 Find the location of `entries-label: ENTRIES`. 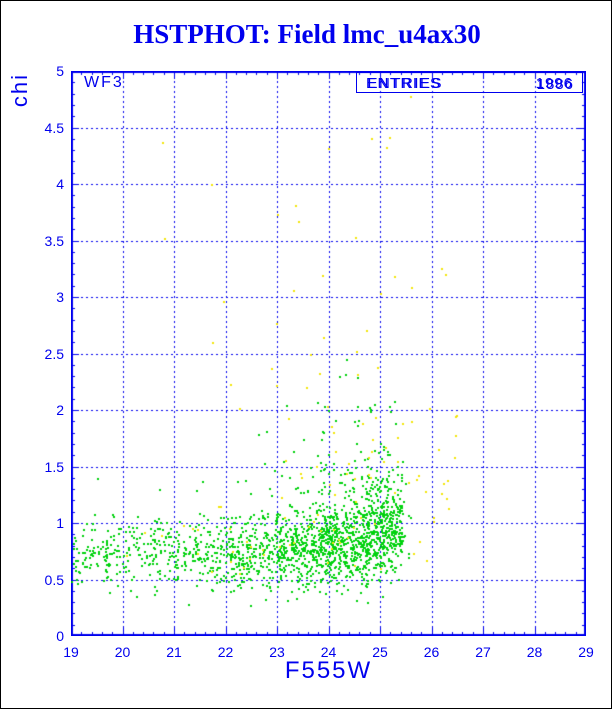

entries-label: ENTRIES is located at coordinates (404, 83).